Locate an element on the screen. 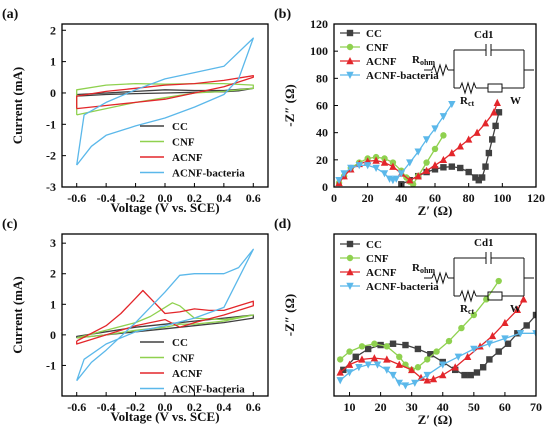  panel-0-x-tick-label: 0.6 is located at coordinates (253, 198).